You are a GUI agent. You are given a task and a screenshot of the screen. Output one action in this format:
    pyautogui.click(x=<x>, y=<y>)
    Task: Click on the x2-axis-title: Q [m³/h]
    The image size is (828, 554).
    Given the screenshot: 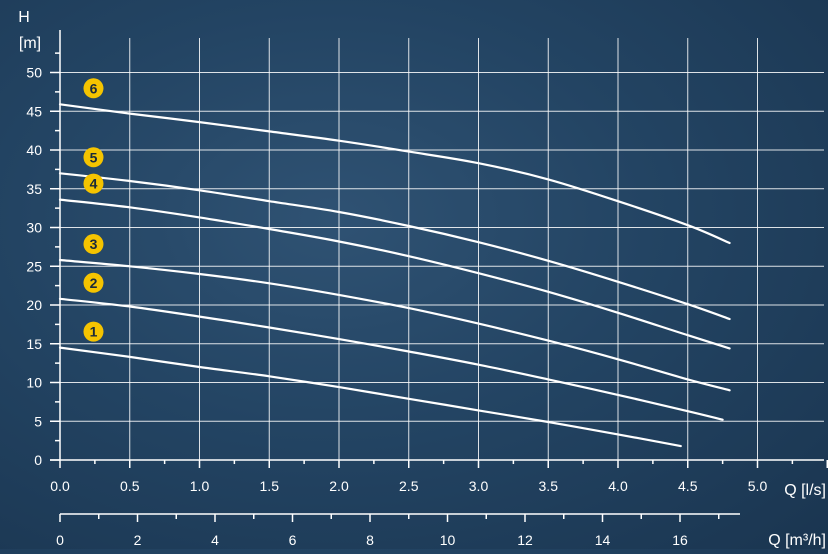 What is the action you would take?
    pyautogui.click(x=797, y=540)
    